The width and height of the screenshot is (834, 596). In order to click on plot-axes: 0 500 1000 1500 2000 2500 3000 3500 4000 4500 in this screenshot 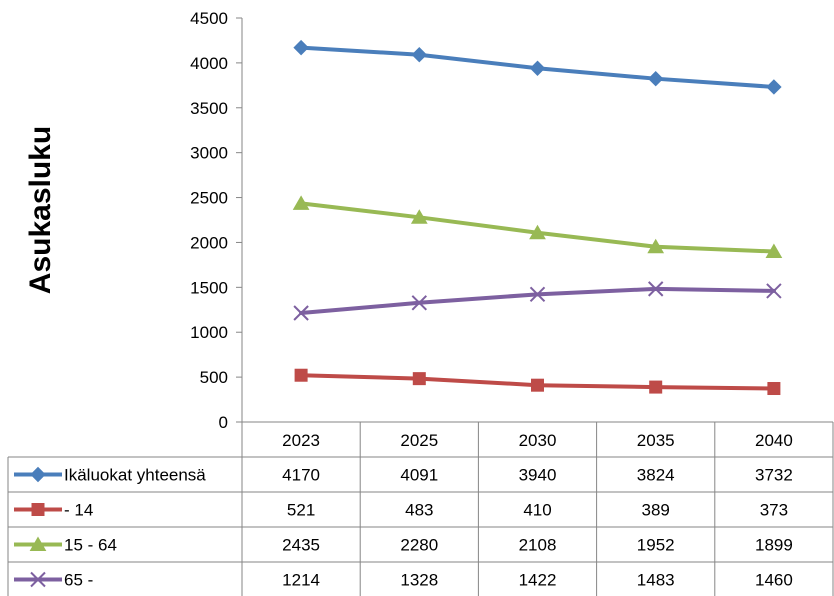, I will do `click(216, 220)`.